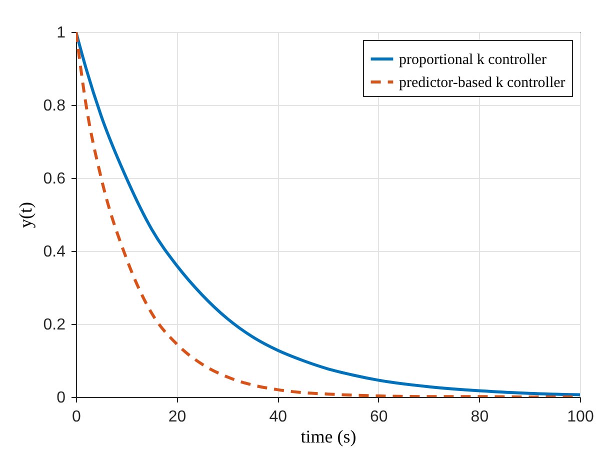 The image size is (599, 464). Describe the element at coordinates (177, 417) in the screenshot. I see `x-tick-label: 20` at that location.